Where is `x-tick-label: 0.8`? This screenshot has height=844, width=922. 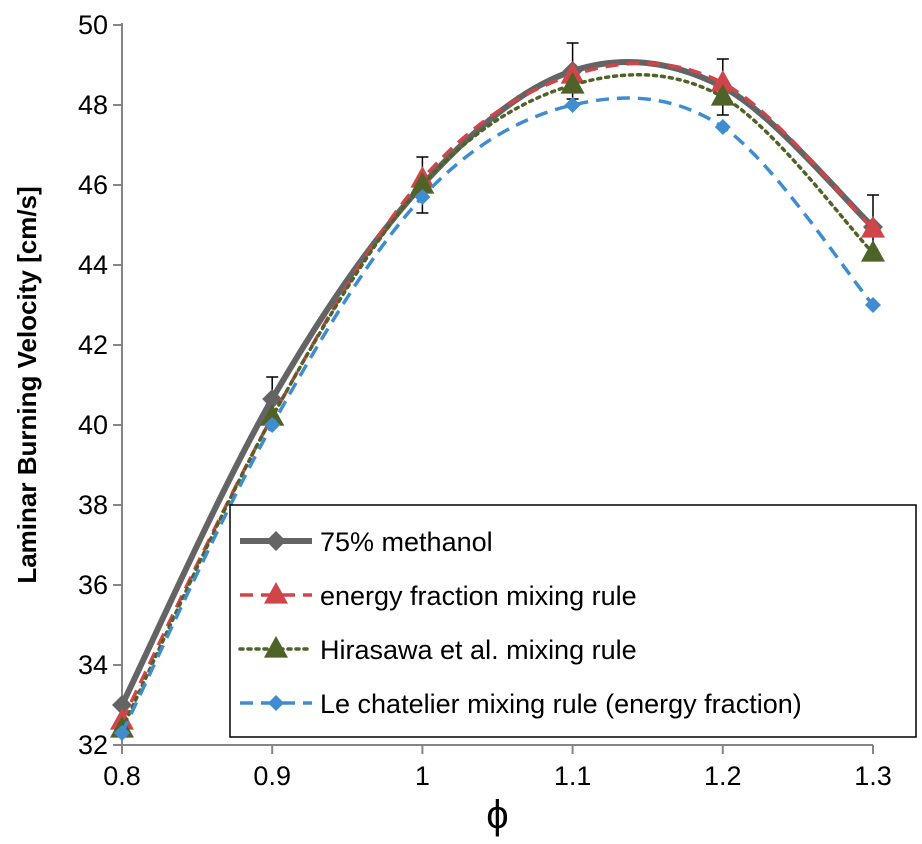 x-tick-label: 0.8 is located at coordinates (122, 776).